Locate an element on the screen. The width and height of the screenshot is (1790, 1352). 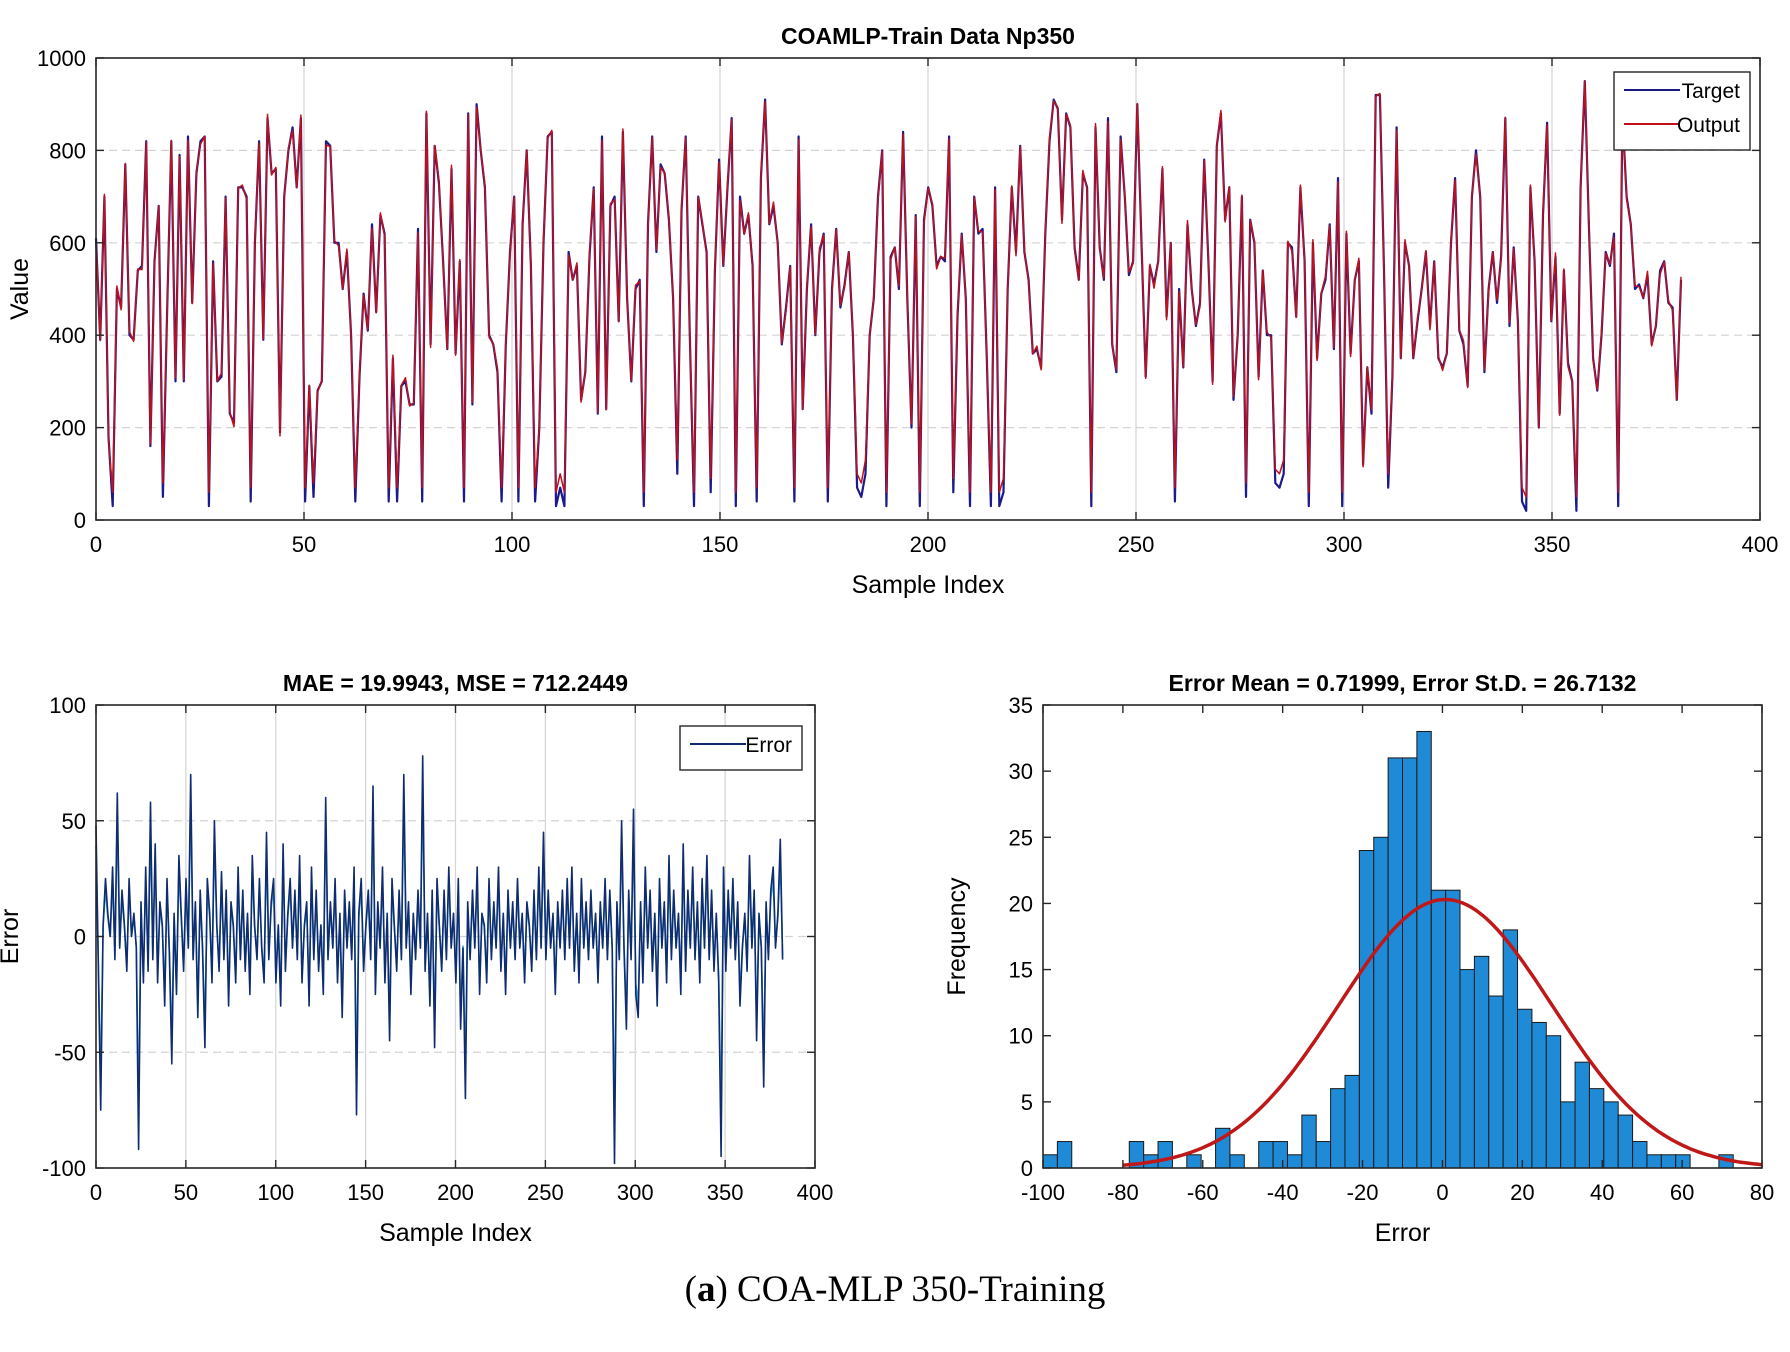
ytick-label-0-1: 200 is located at coordinates (67, 428).